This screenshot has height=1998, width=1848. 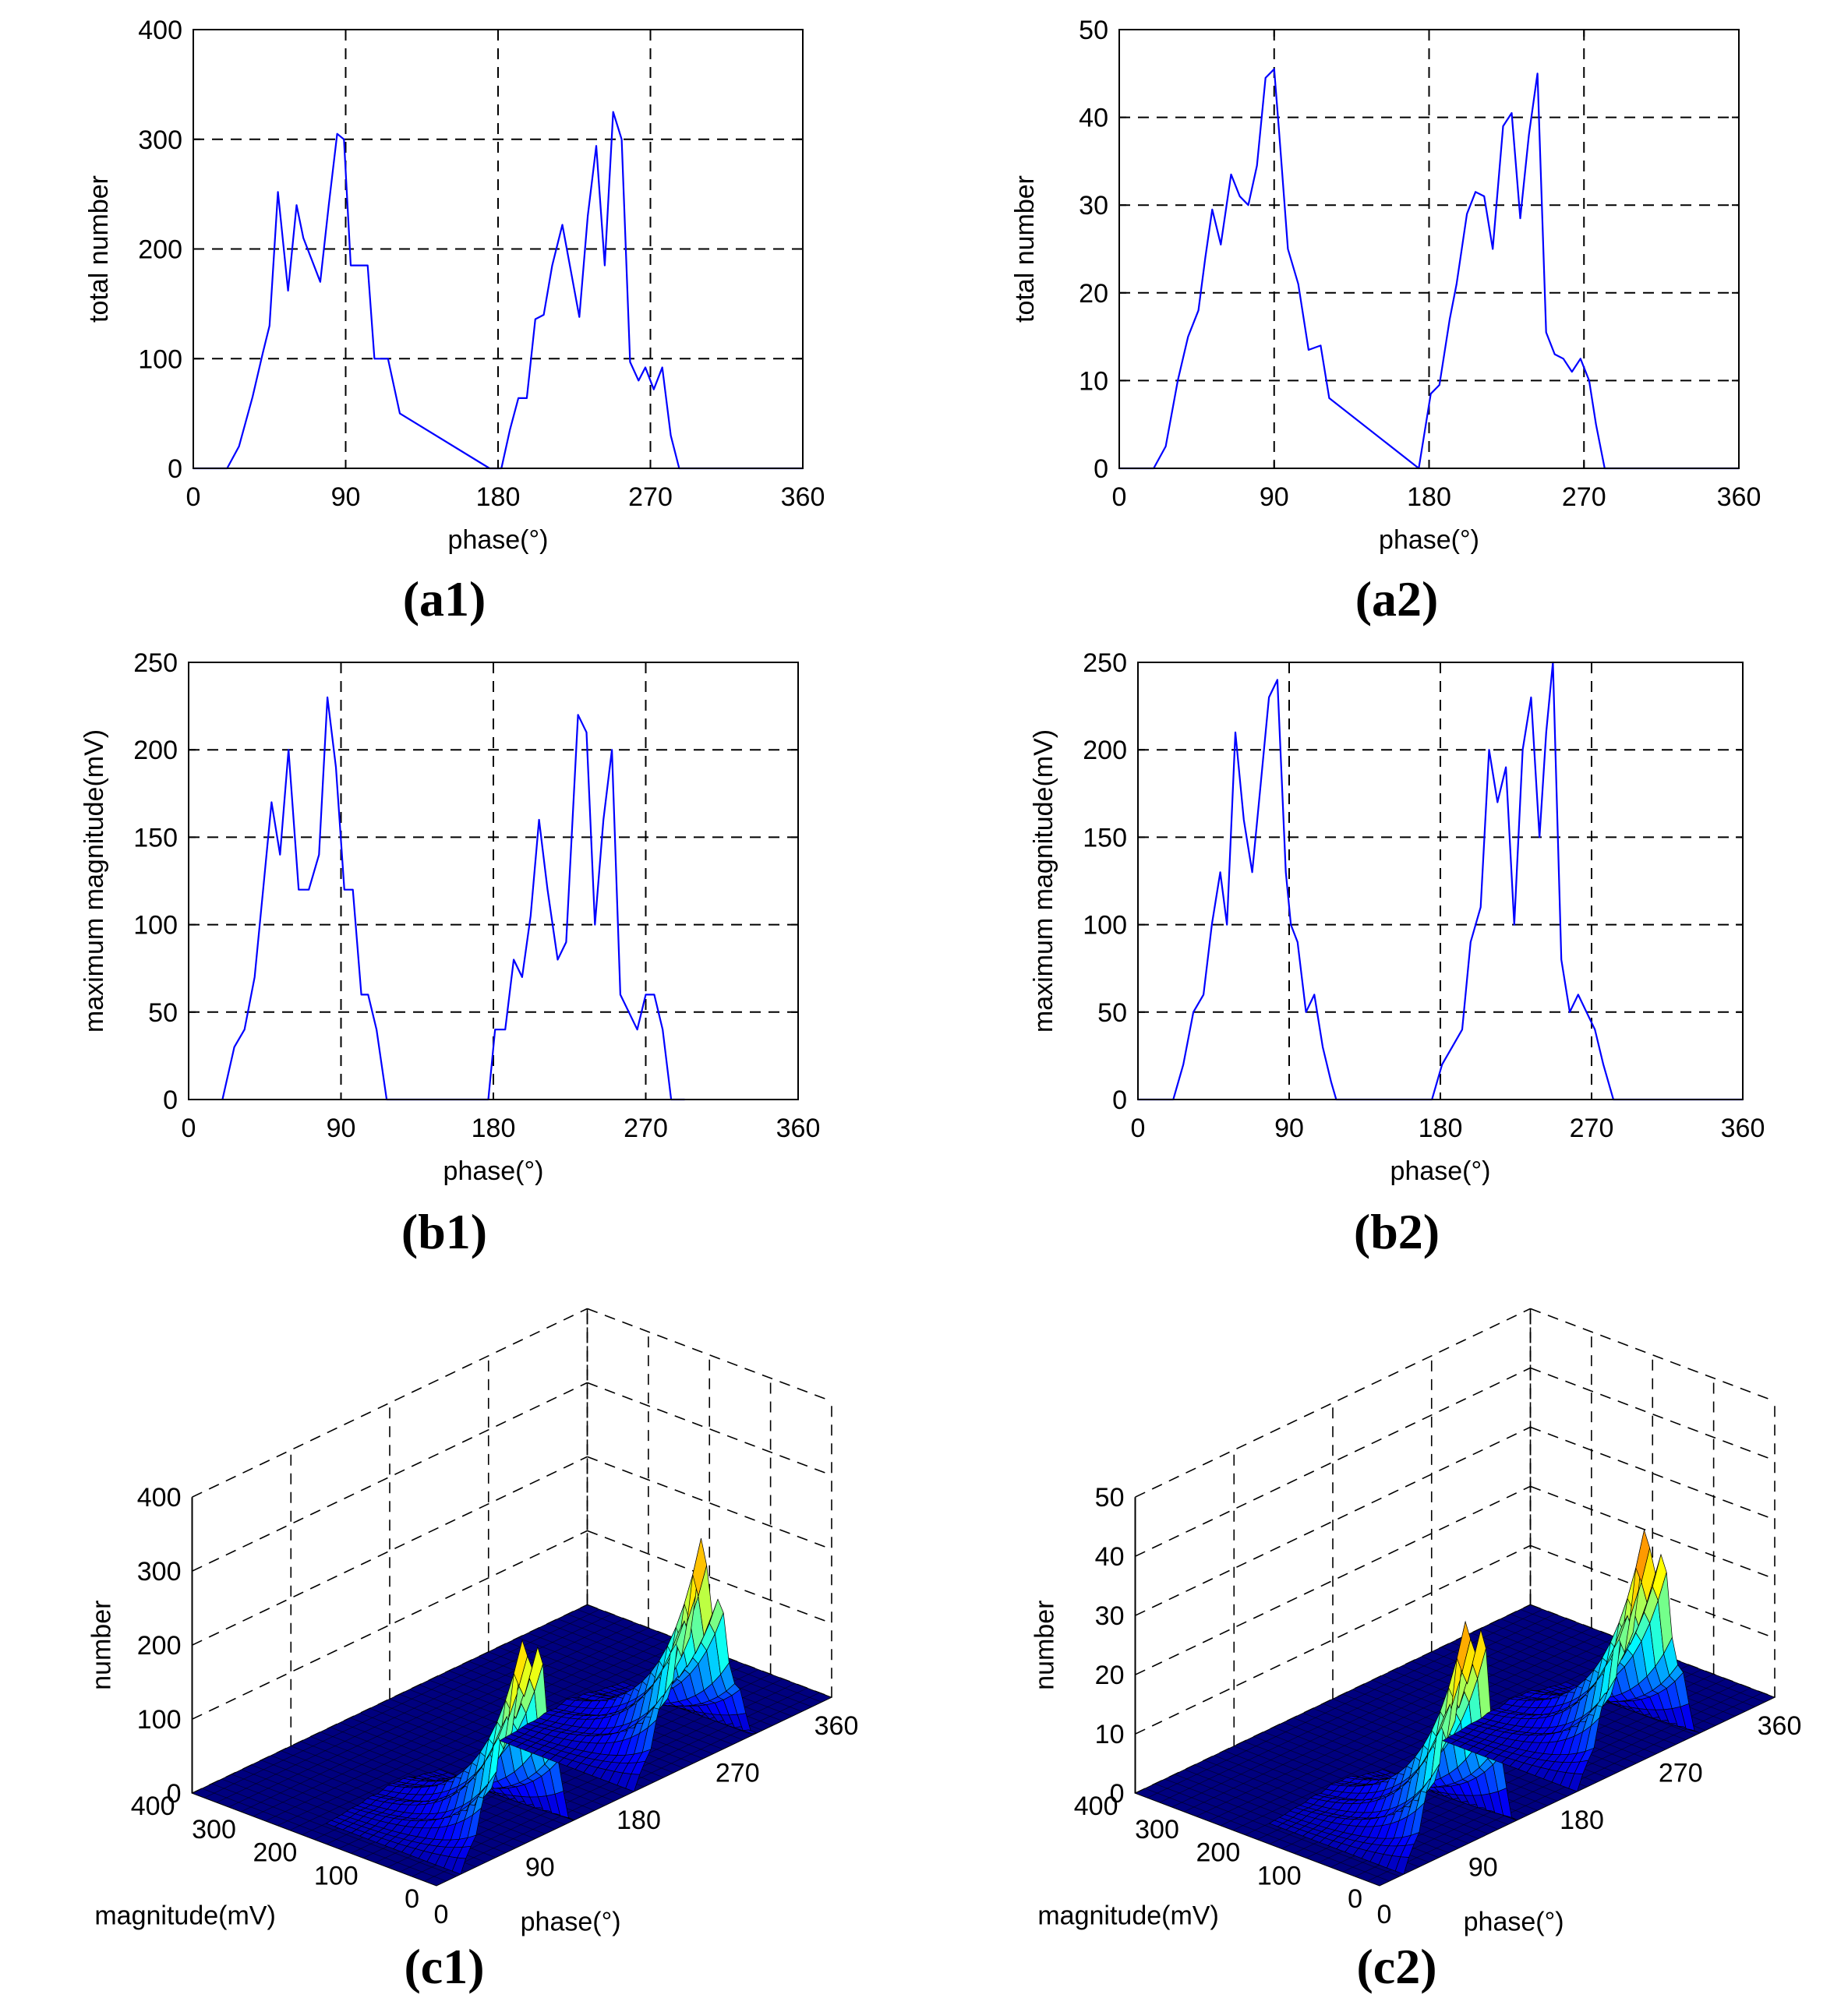 What do you see at coordinates (1093, 118) in the screenshot?
I see `y-tick-label: 40` at bounding box center [1093, 118].